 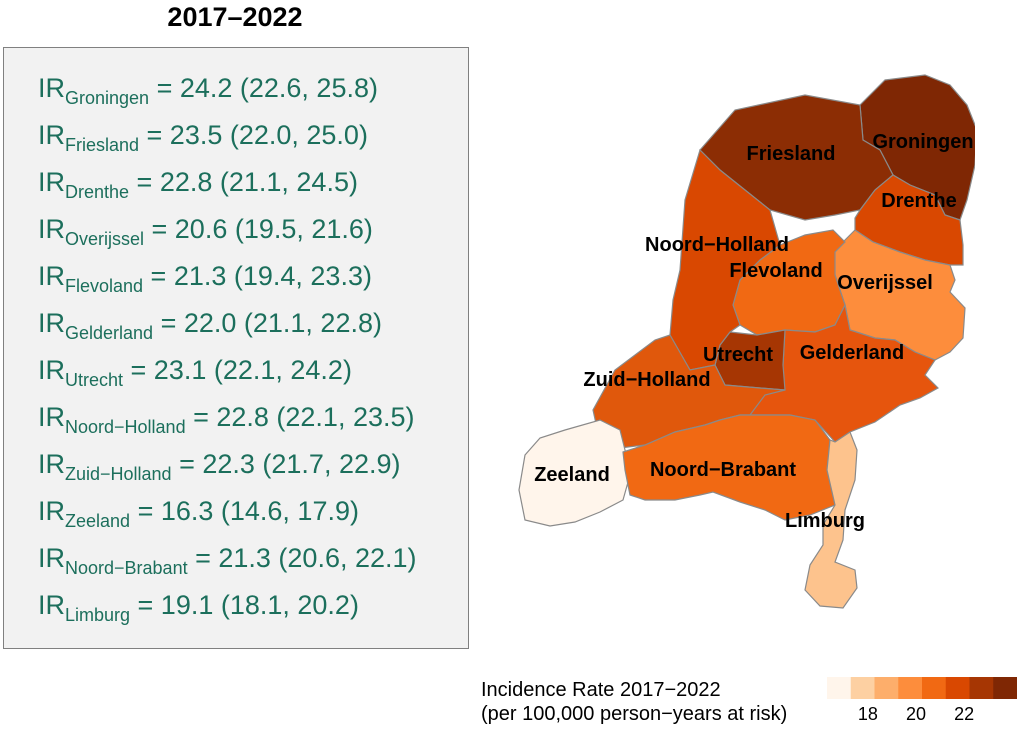 I want to click on ir-province-subscript: Friesland, so click(x=102, y=145).